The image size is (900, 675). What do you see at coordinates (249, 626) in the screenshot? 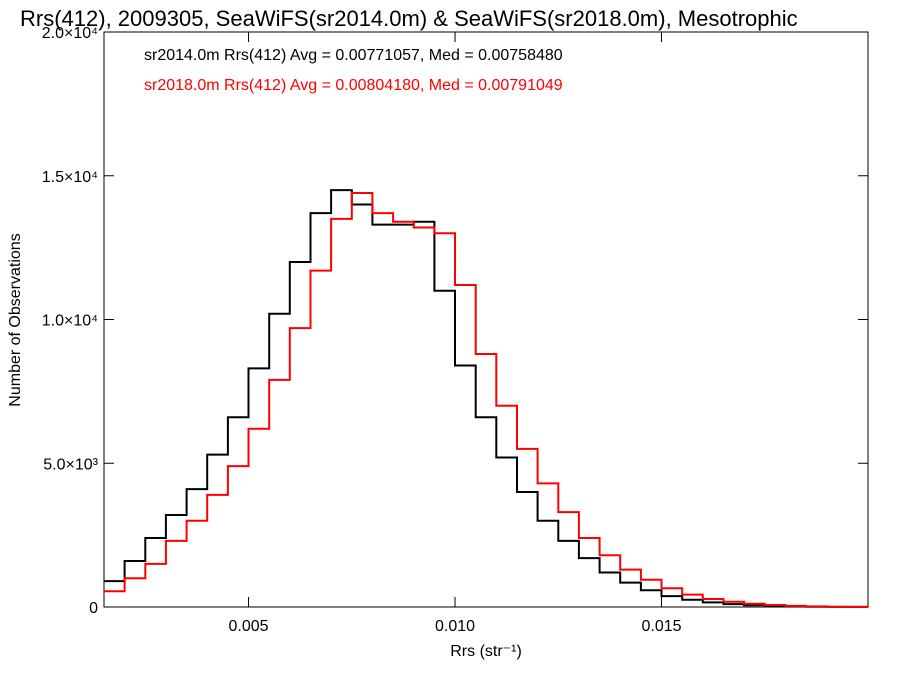
I see `x-tick-label: 0.005` at bounding box center [249, 626].